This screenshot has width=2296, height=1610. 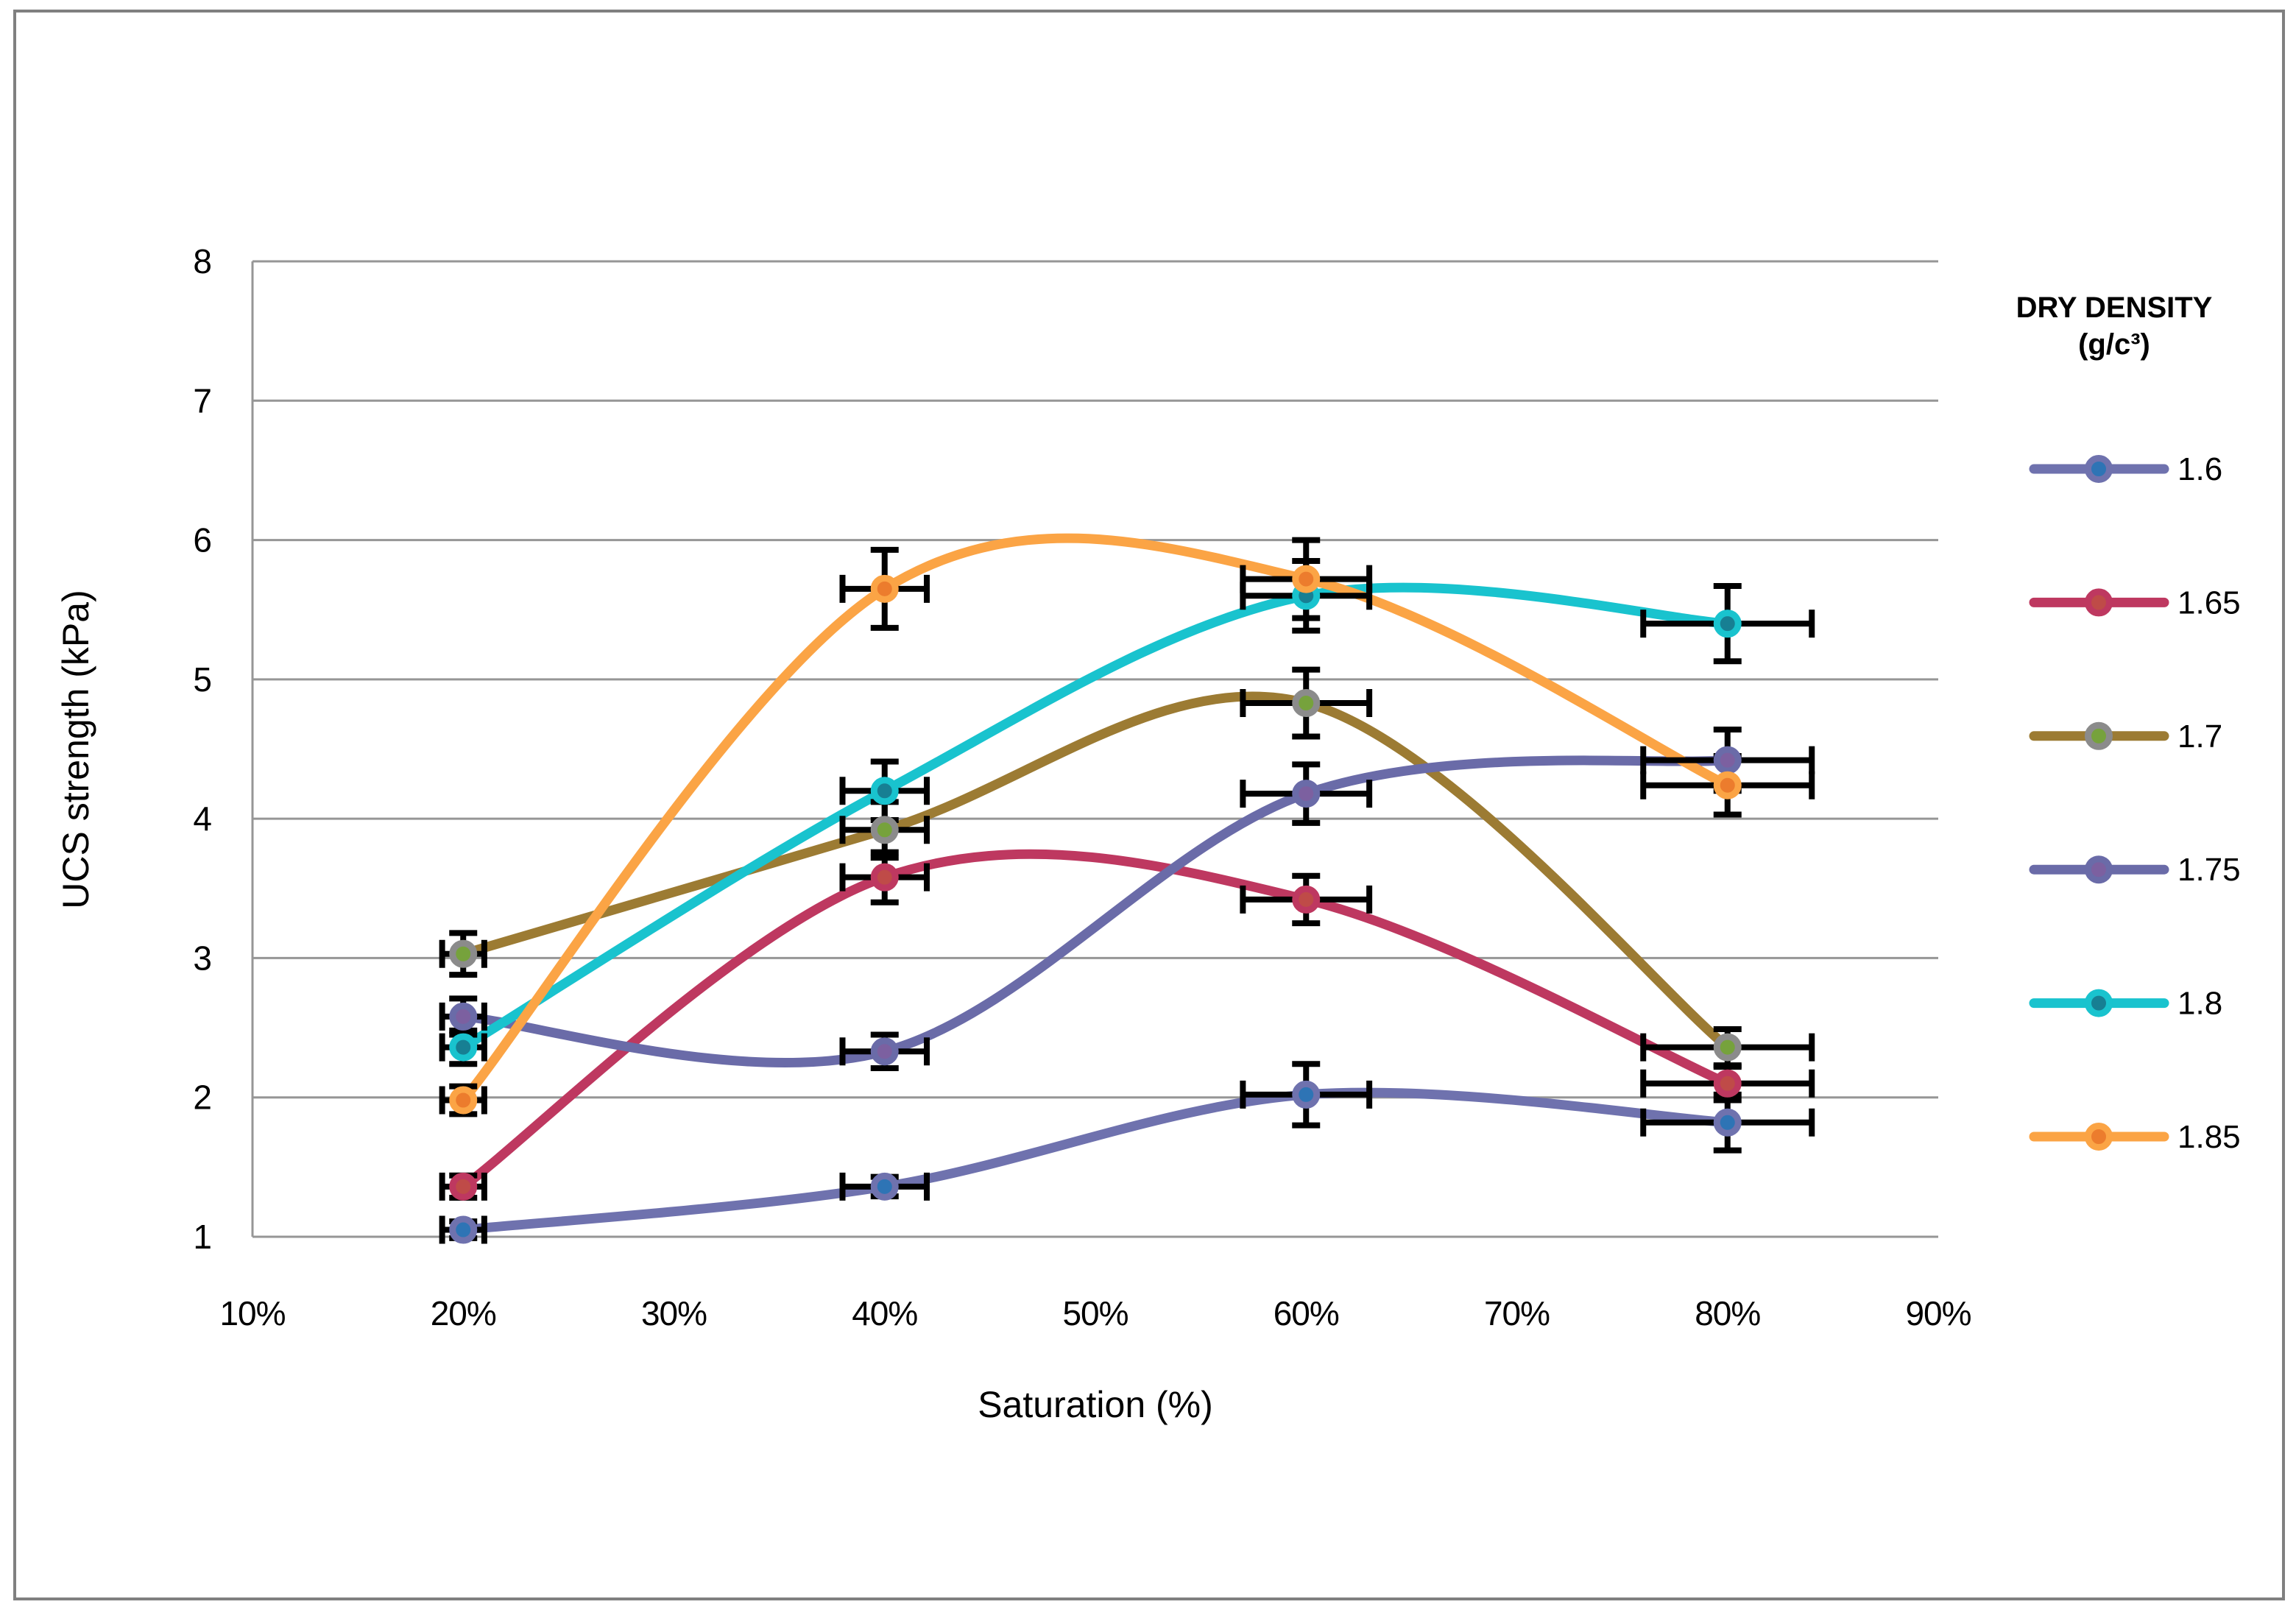 What do you see at coordinates (1728, 1313) in the screenshot?
I see `x-tick-label-80%: 80%` at bounding box center [1728, 1313].